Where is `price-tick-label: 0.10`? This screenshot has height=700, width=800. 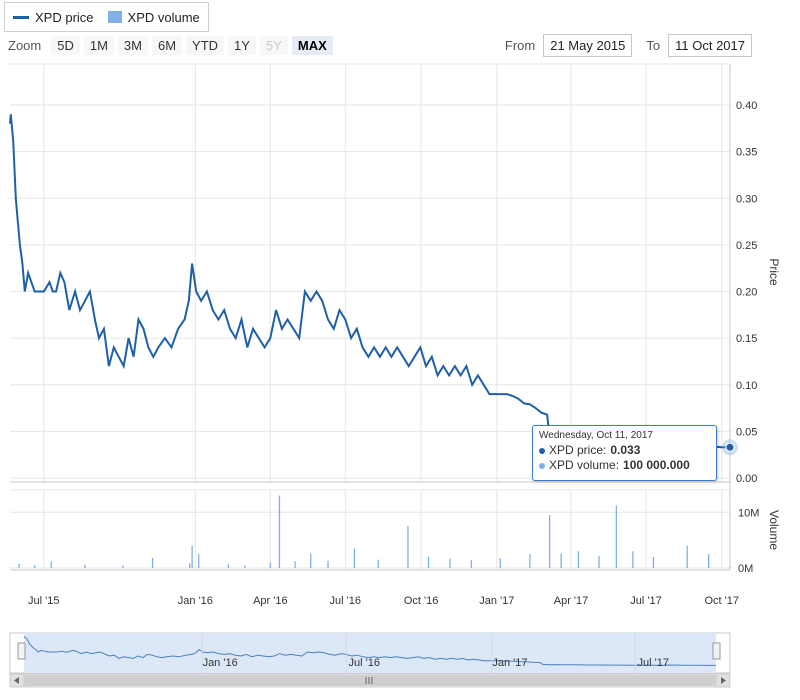
price-tick-label: 0.10 is located at coordinates (746, 386).